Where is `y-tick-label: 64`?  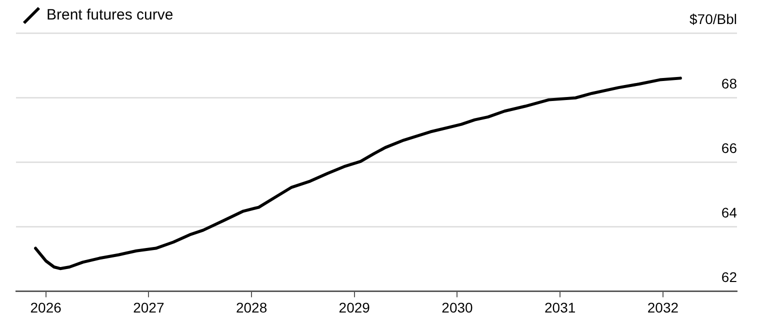 y-tick-label: 64 is located at coordinates (729, 212).